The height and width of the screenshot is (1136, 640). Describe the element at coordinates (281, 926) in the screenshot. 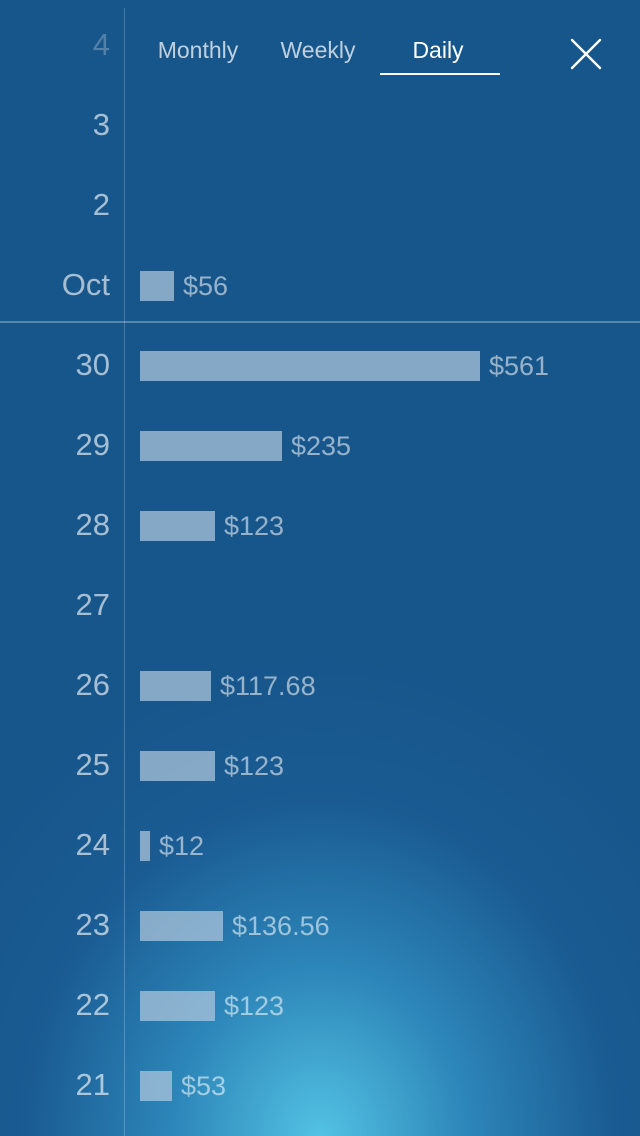

I see `amount-label: $136.56` at that location.